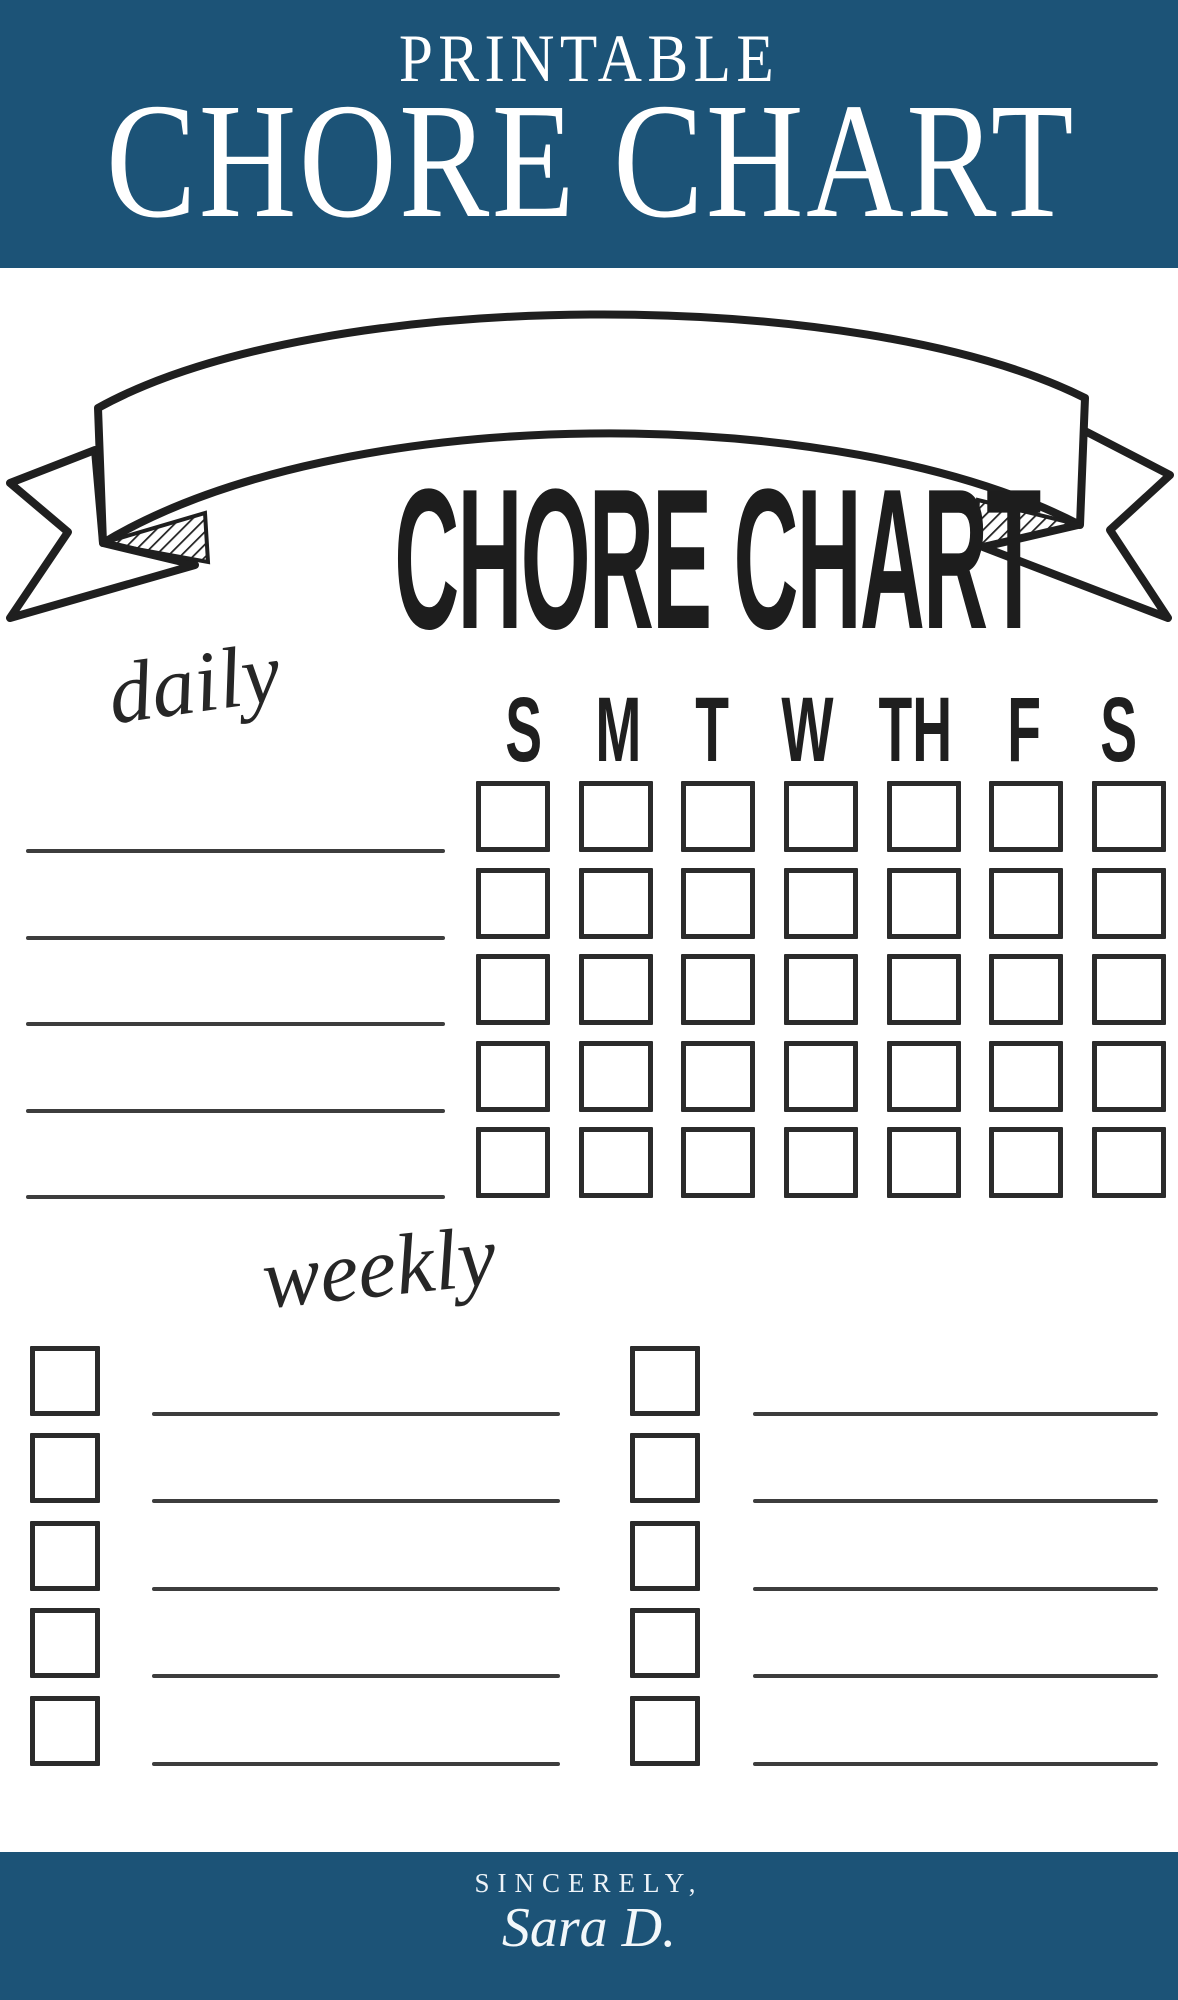  What do you see at coordinates (589, 1883) in the screenshot?
I see `footer-closing: SINCERELY,` at bounding box center [589, 1883].